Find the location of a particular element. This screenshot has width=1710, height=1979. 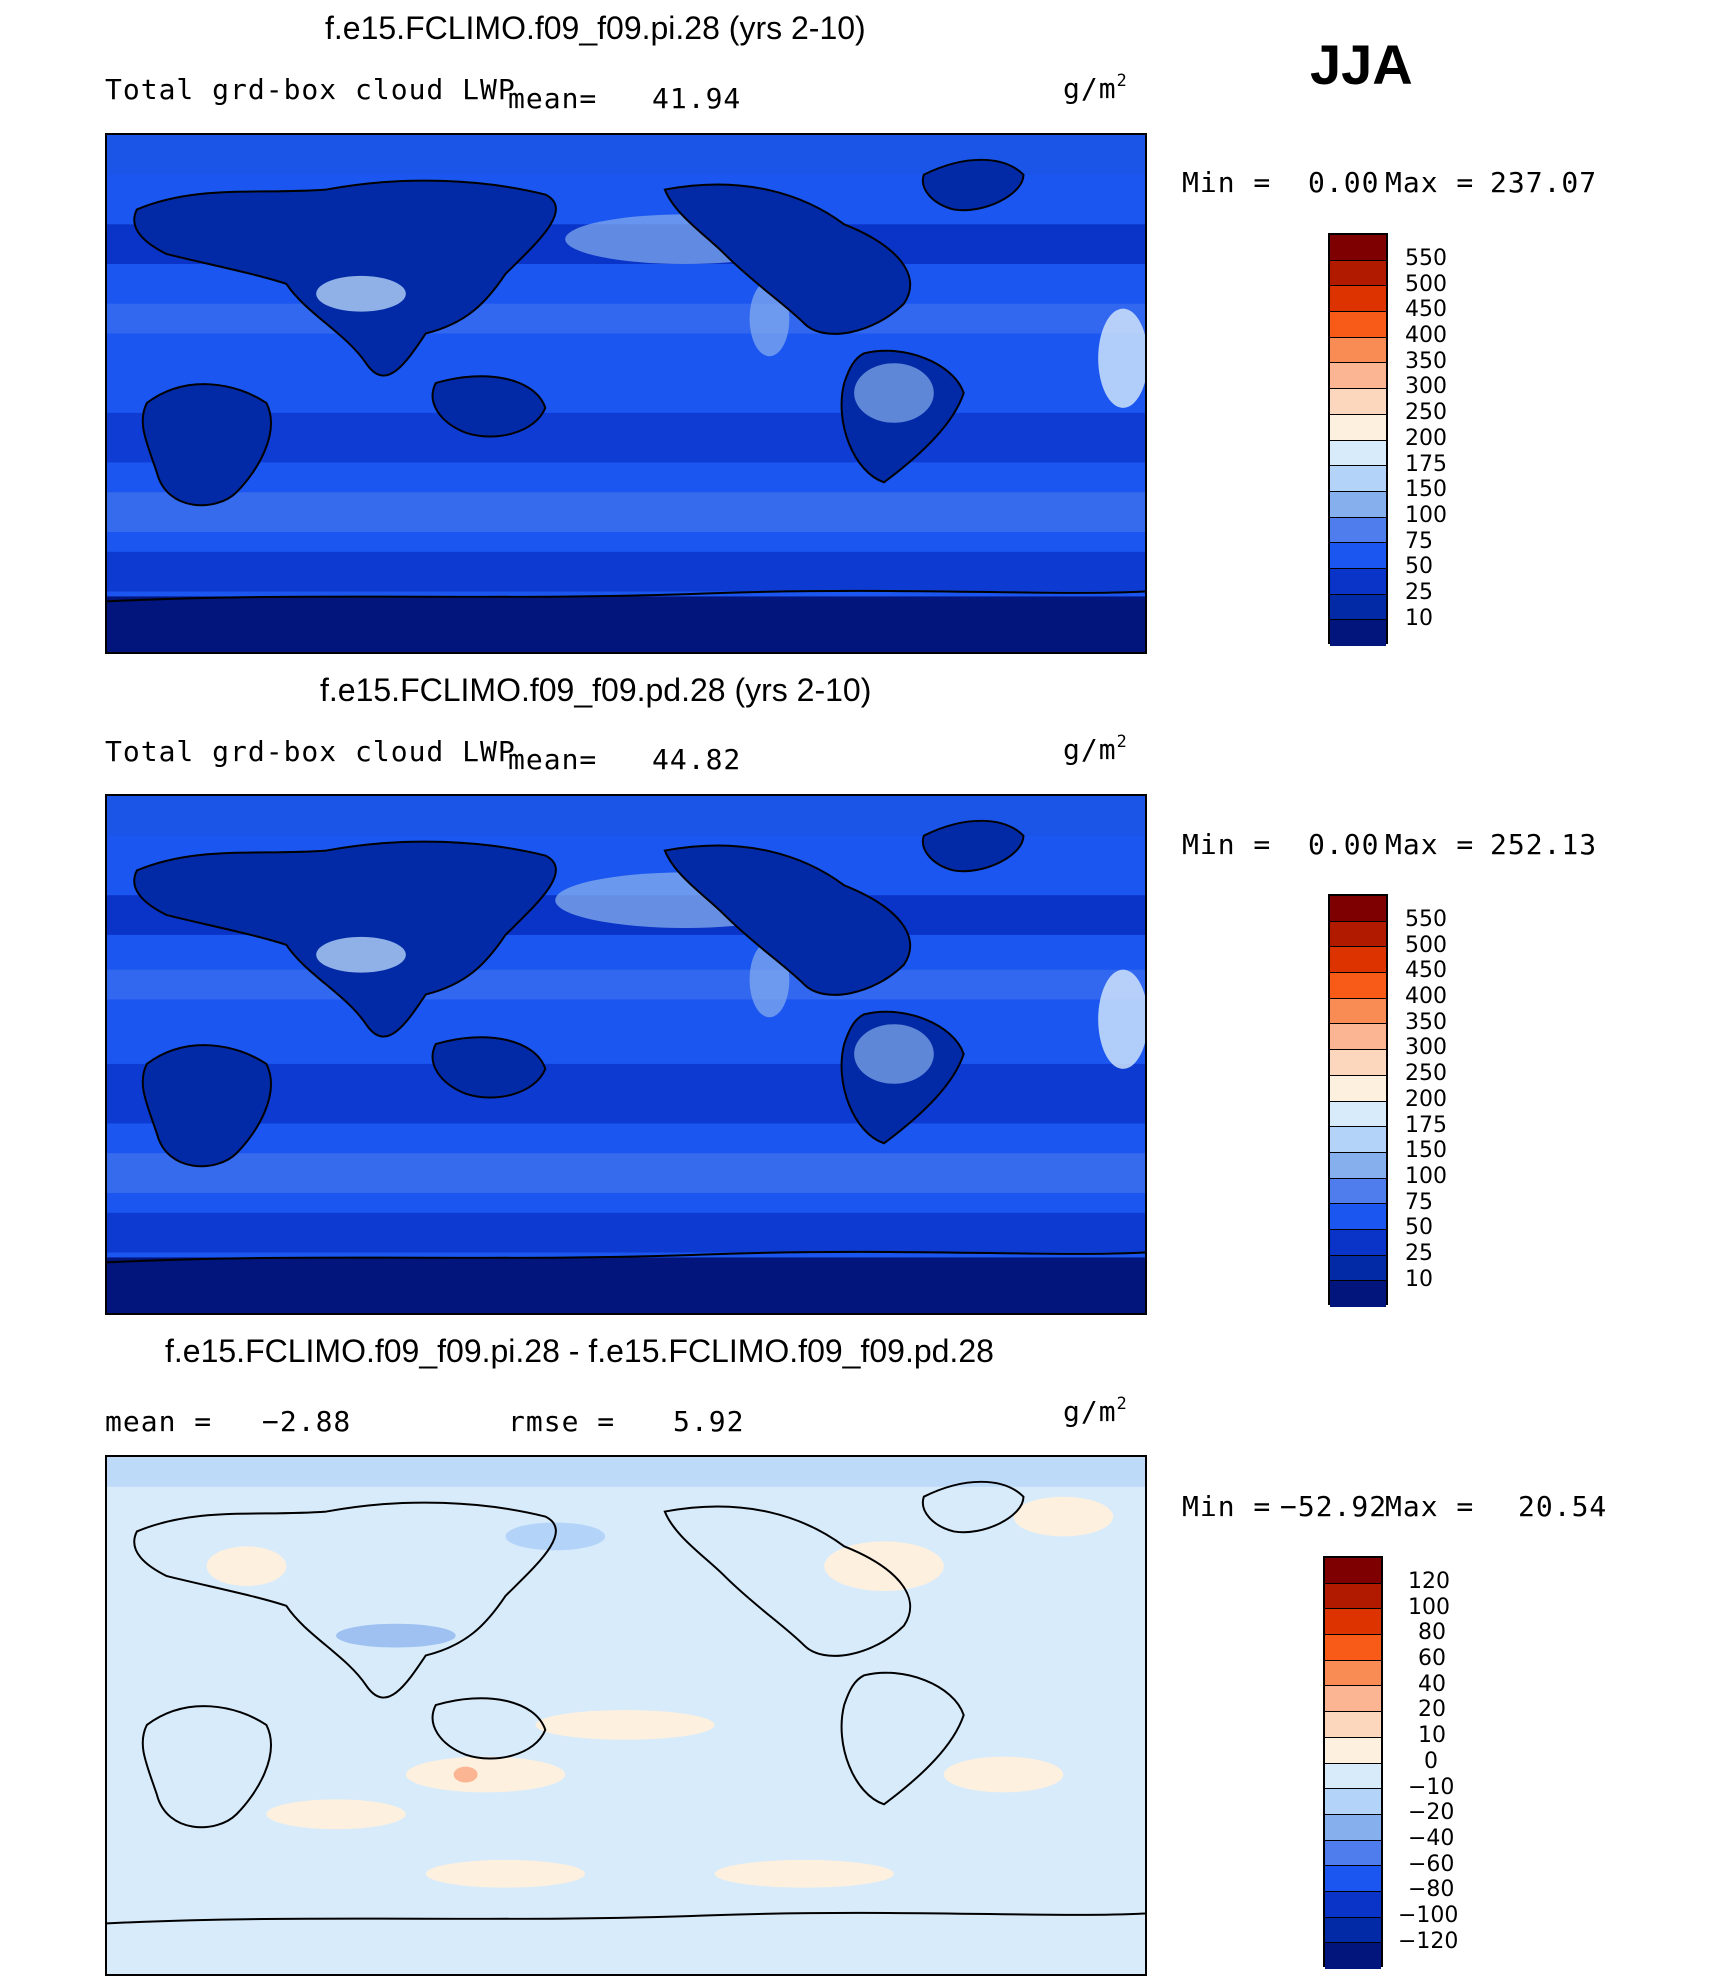

panel1-units: g/m2 is located at coordinates (1095, 87).